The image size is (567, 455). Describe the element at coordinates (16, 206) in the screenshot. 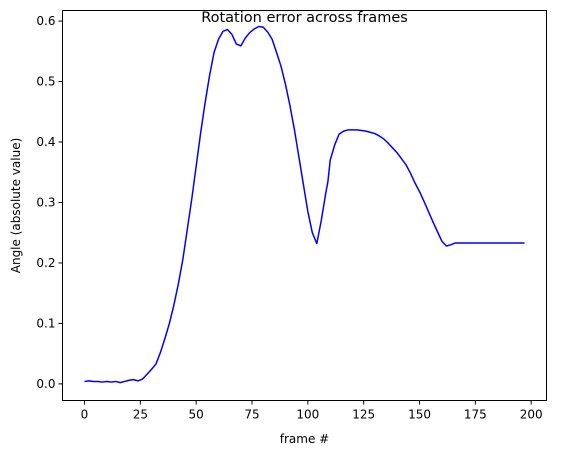

I see `y-axis-label: Angle (absolute value)` at that location.